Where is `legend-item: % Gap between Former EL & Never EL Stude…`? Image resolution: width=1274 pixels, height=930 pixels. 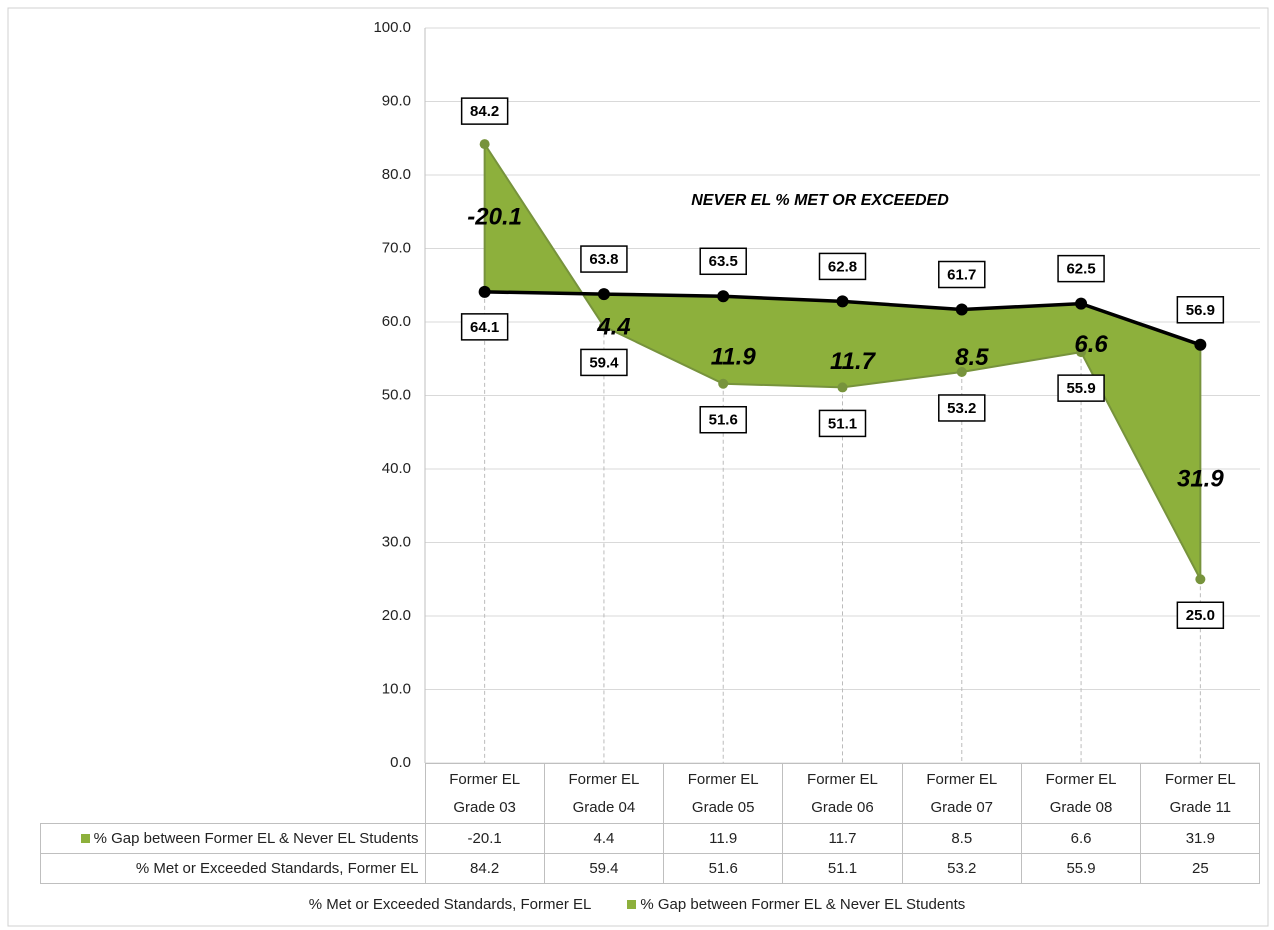 legend-item: % Gap between Former EL & Never EL Stude… is located at coordinates (796, 904).